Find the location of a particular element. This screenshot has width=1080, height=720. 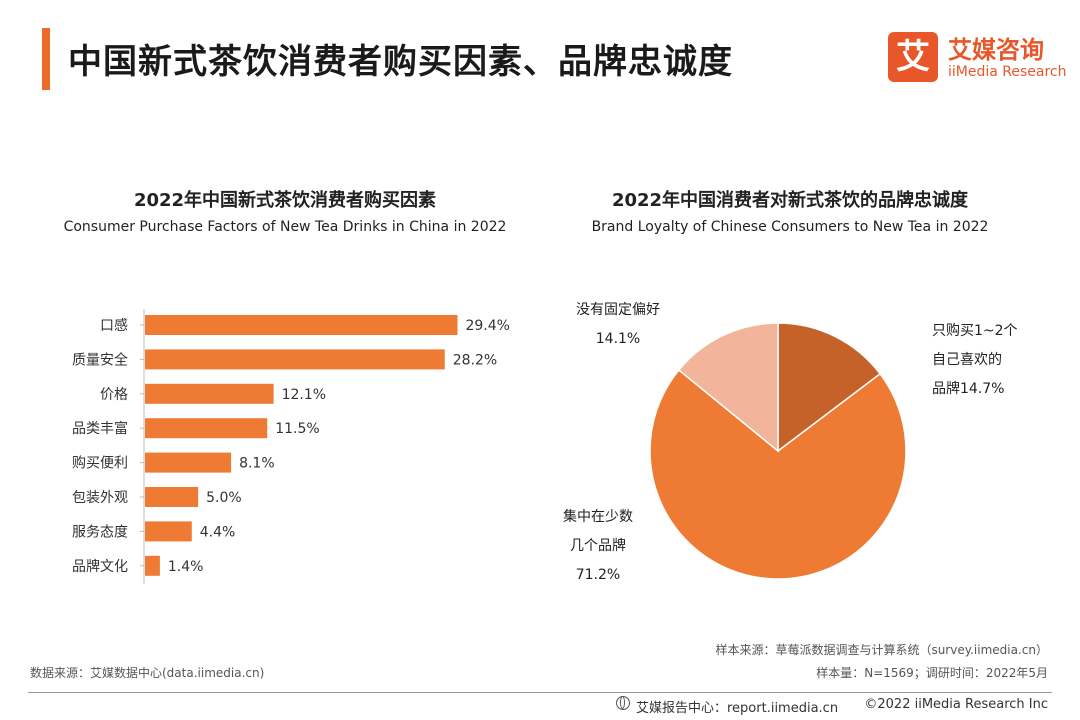

pie-chart-title: 2022年中国消费者对新式茶饮的品牌忠诚度 is located at coordinates (790, 200).